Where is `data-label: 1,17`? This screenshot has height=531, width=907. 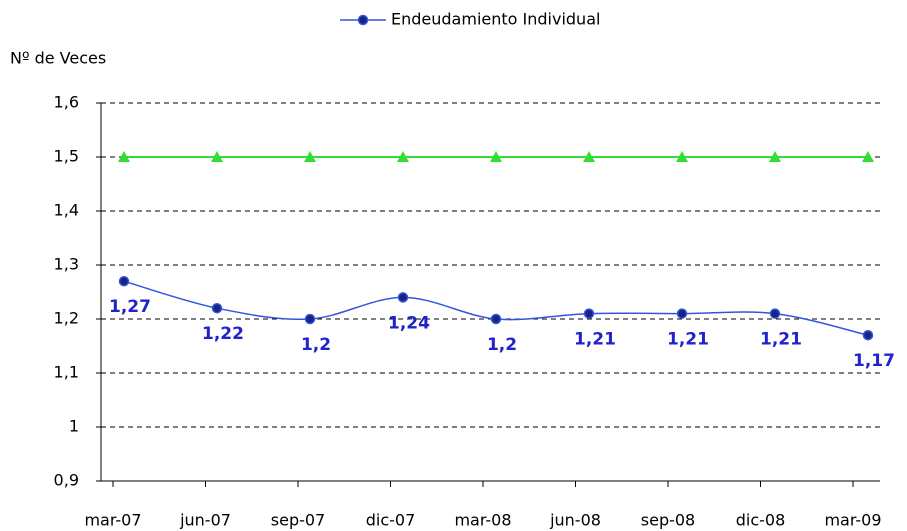 data-label: 1,17 is located at coordinates (874, 361).